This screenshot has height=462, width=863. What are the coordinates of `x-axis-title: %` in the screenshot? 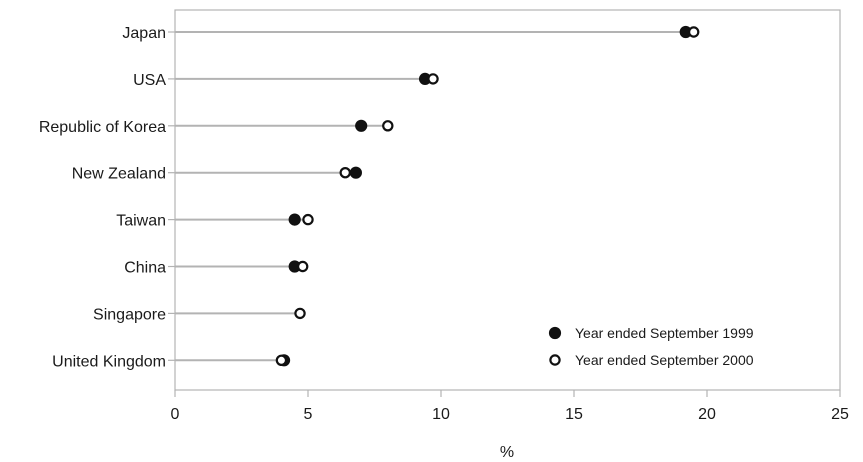 It's located at (507, 452).